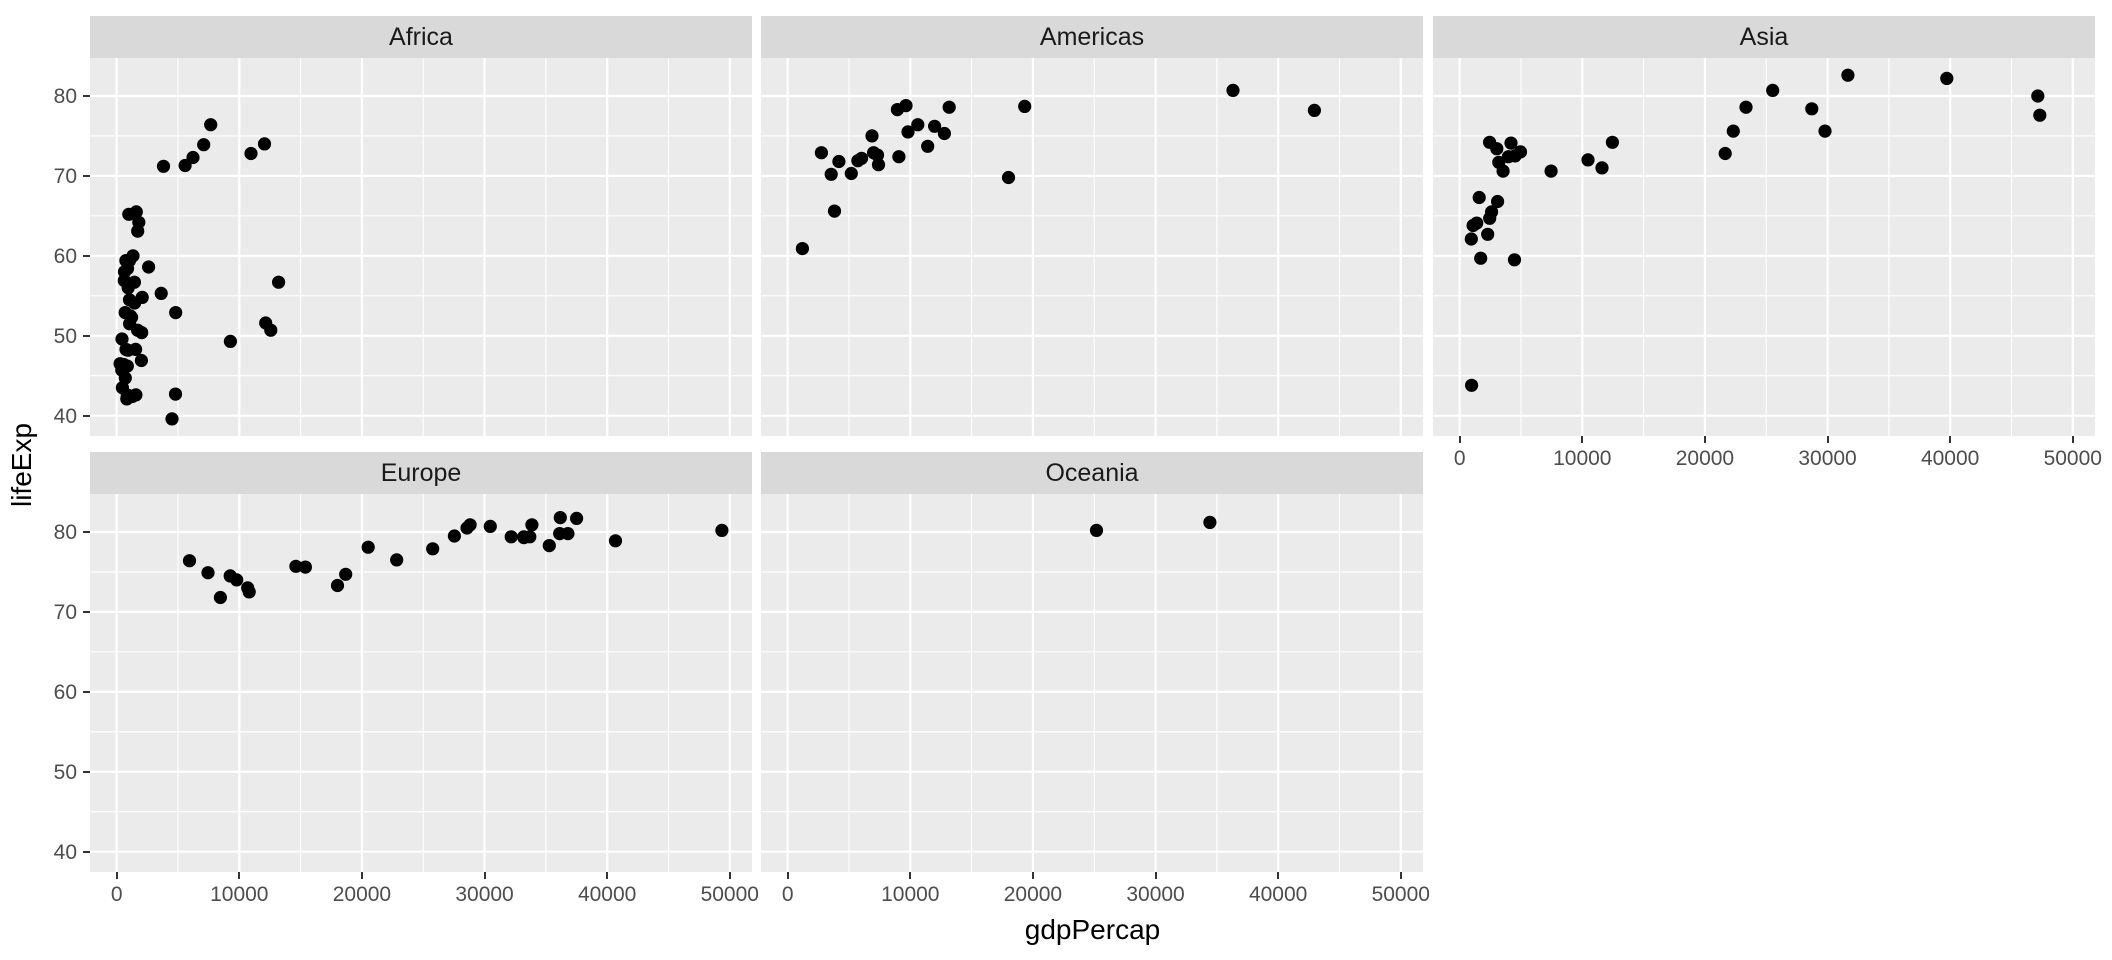 The height and width of the screenshot is (960, 2112). I want to click on facet-strip: Oceania, so click(1092, 473).